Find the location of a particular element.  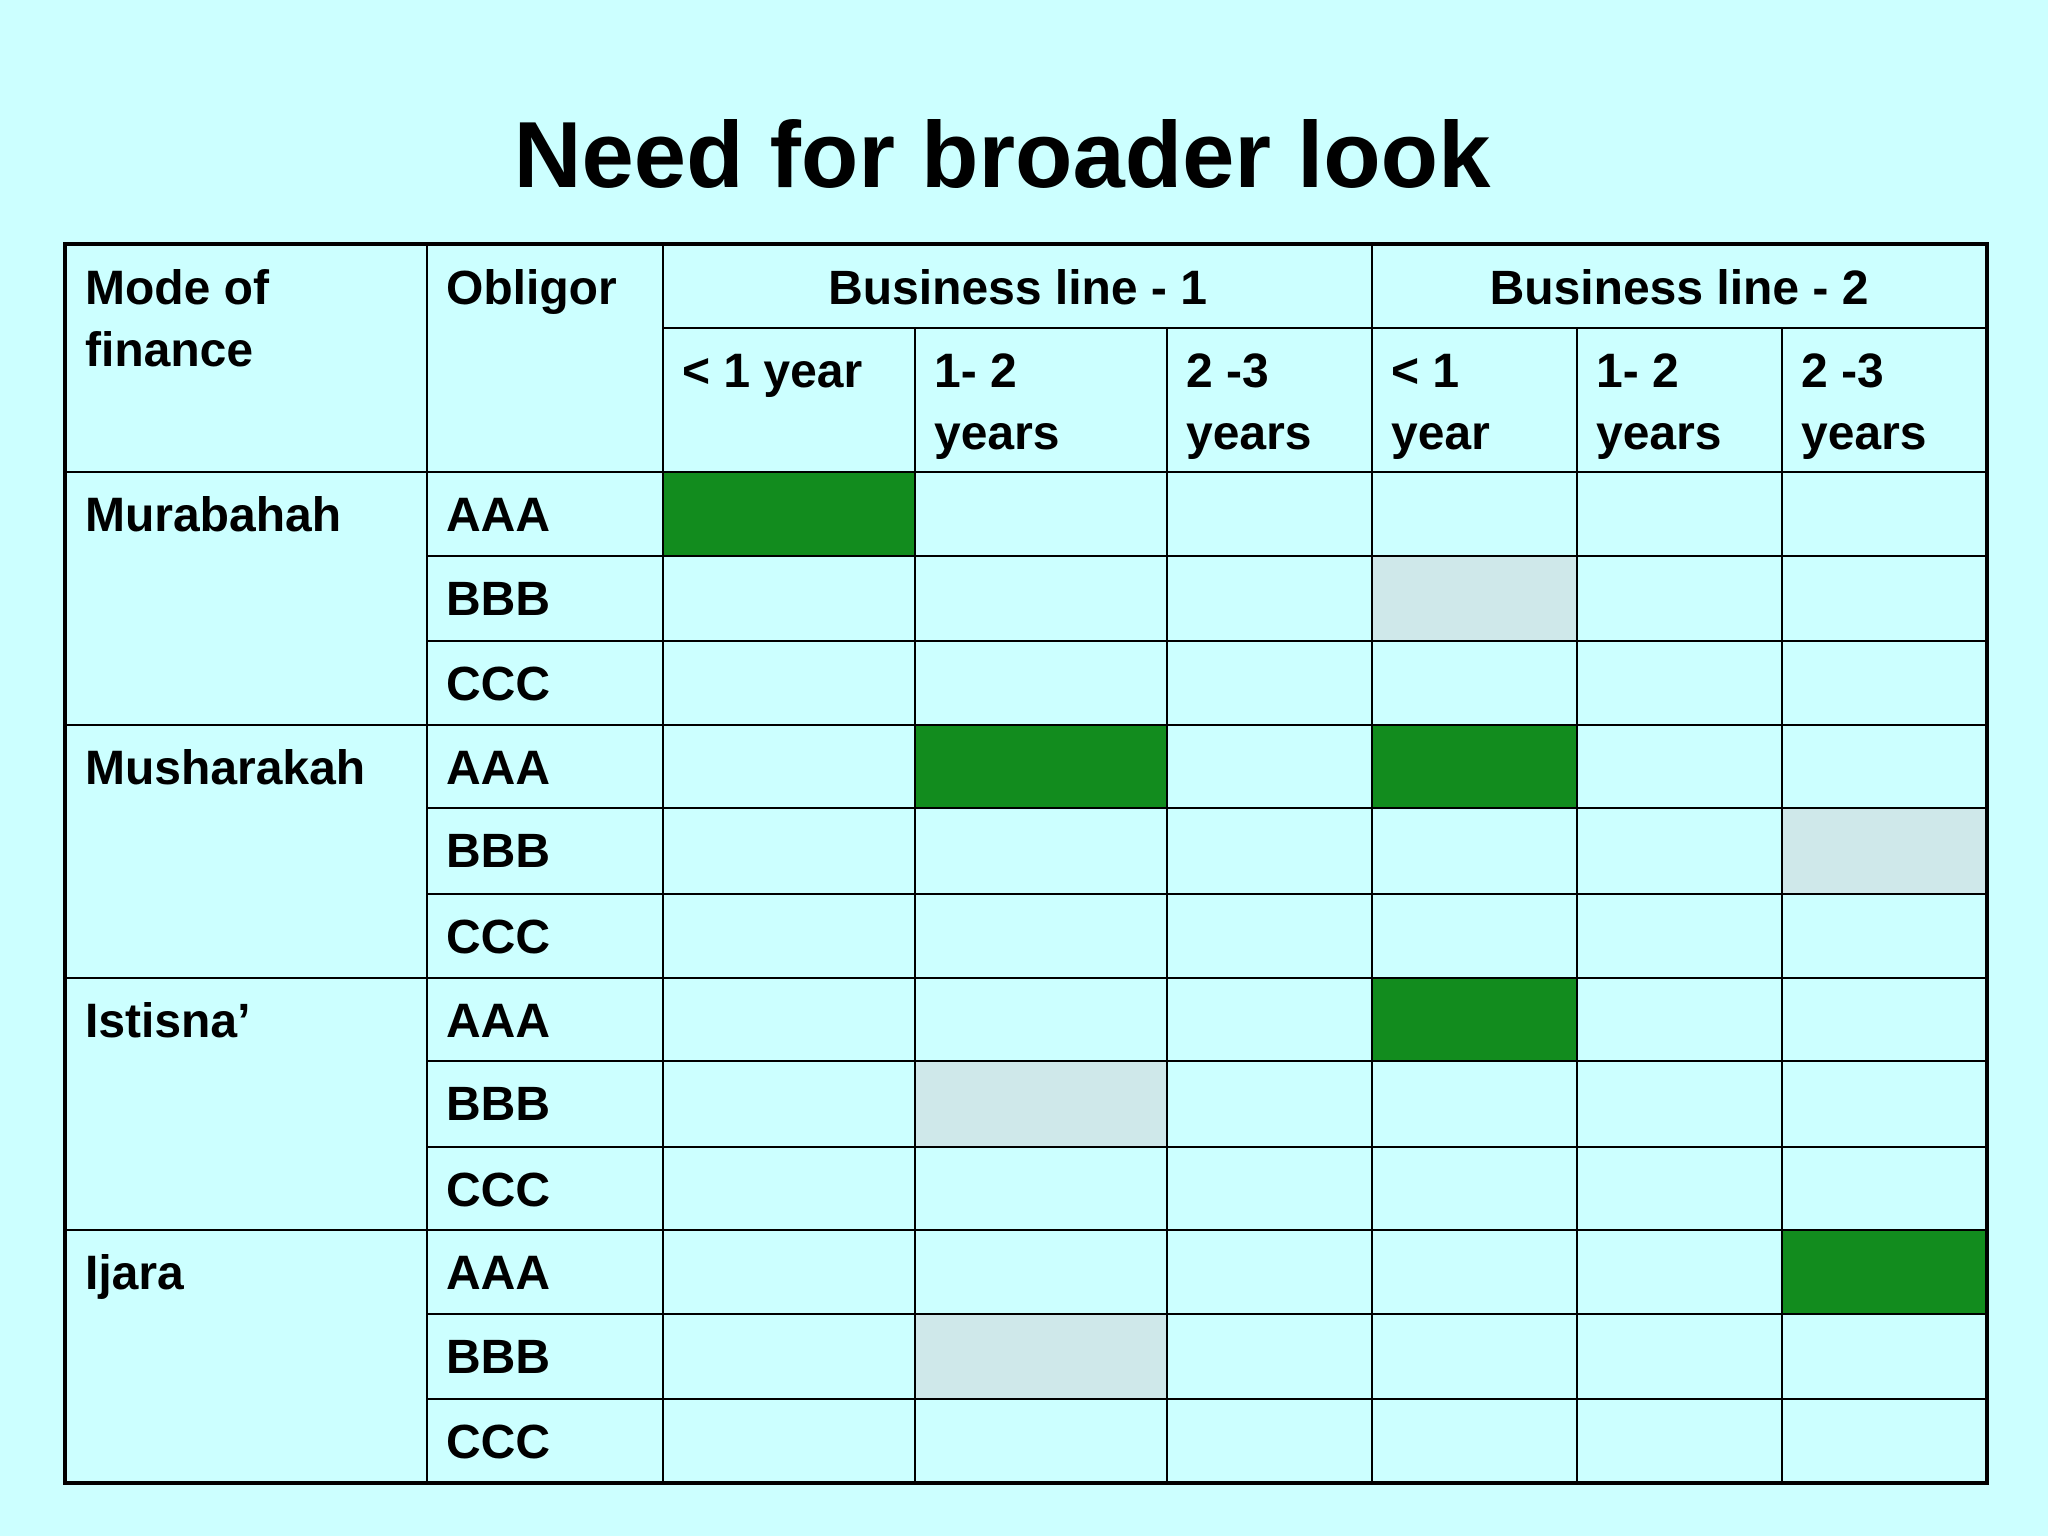

header-mode-of-finance: Mode of finance is located at coordinates (246, 358).